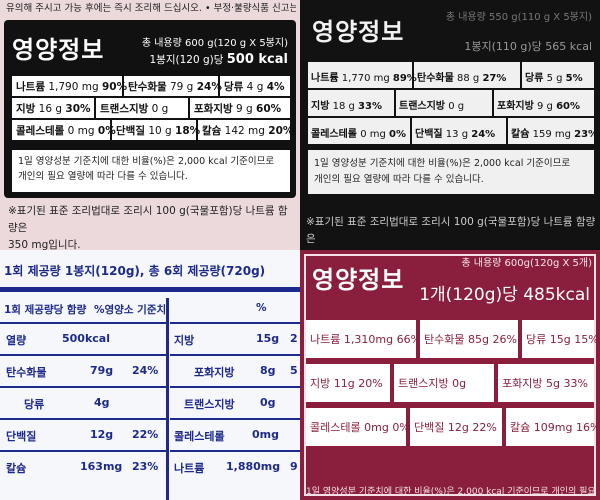 This screenshot has height=500, width=600. Describe the element at coordinates (352, 103) in the screenshot. I see `nutrient-cell: 지방 18 g 33%` at that location.